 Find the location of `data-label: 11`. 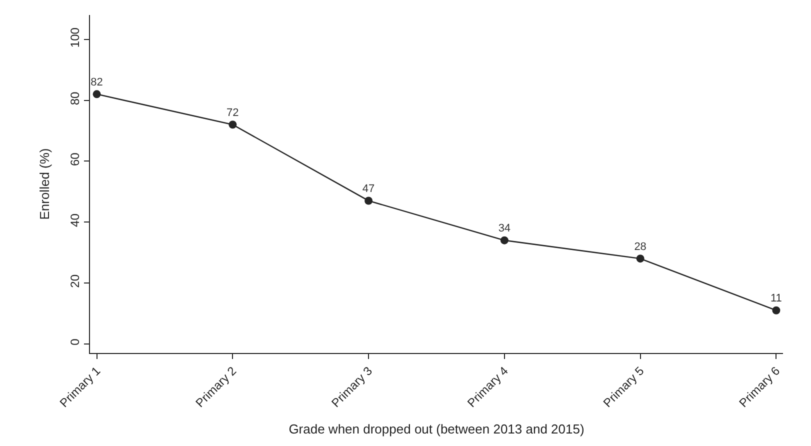

data-label: 11 is located at coordinates (776, 298).